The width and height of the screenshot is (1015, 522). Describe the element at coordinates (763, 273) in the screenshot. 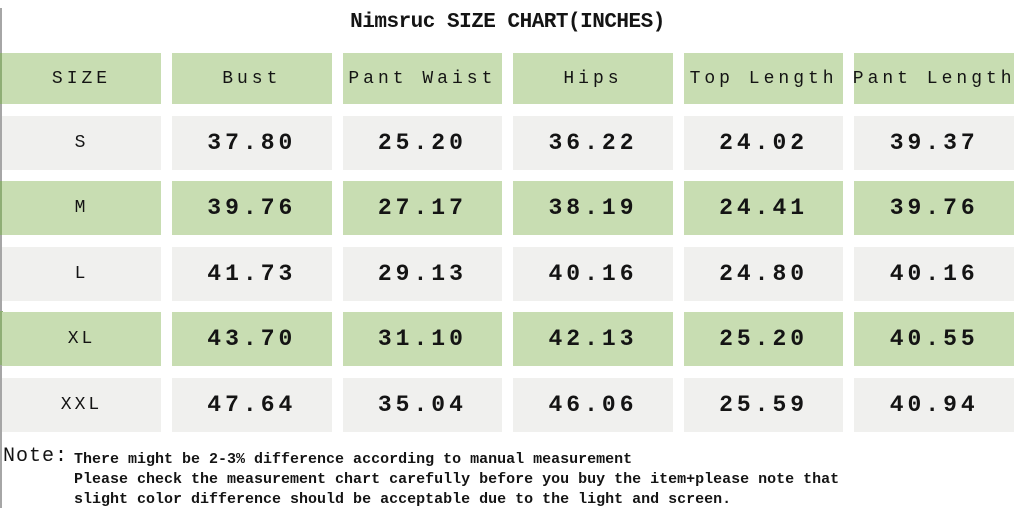

I see `value-cell: 24.80` at that location.